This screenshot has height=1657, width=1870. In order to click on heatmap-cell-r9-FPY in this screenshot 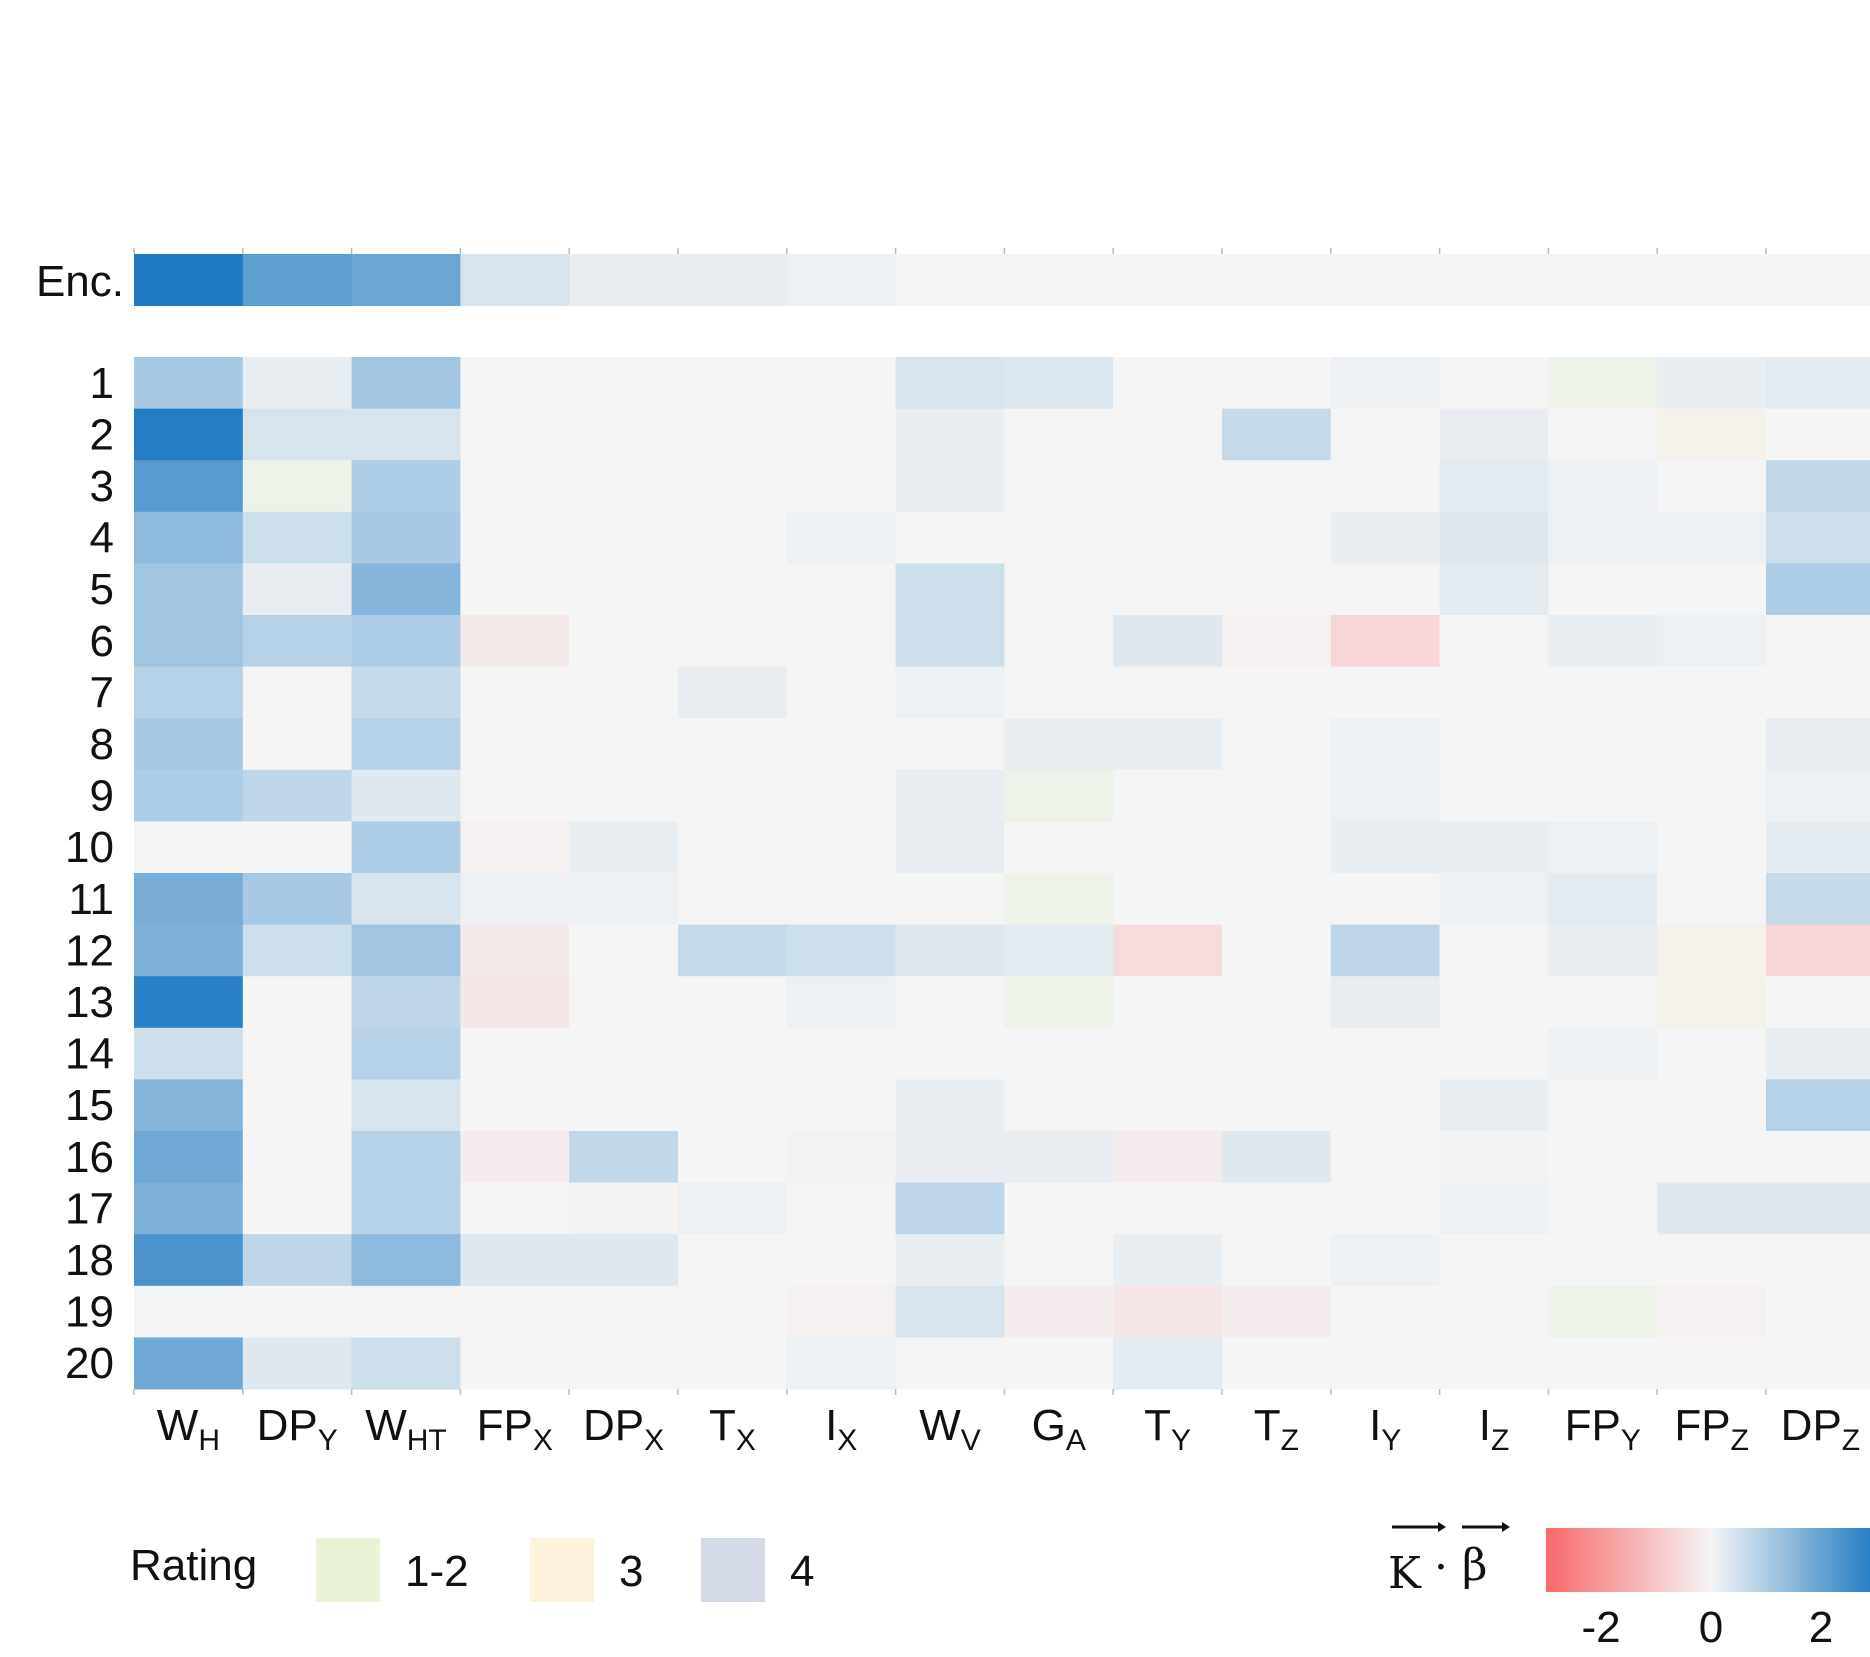, I will do `click(1603, 795)`.